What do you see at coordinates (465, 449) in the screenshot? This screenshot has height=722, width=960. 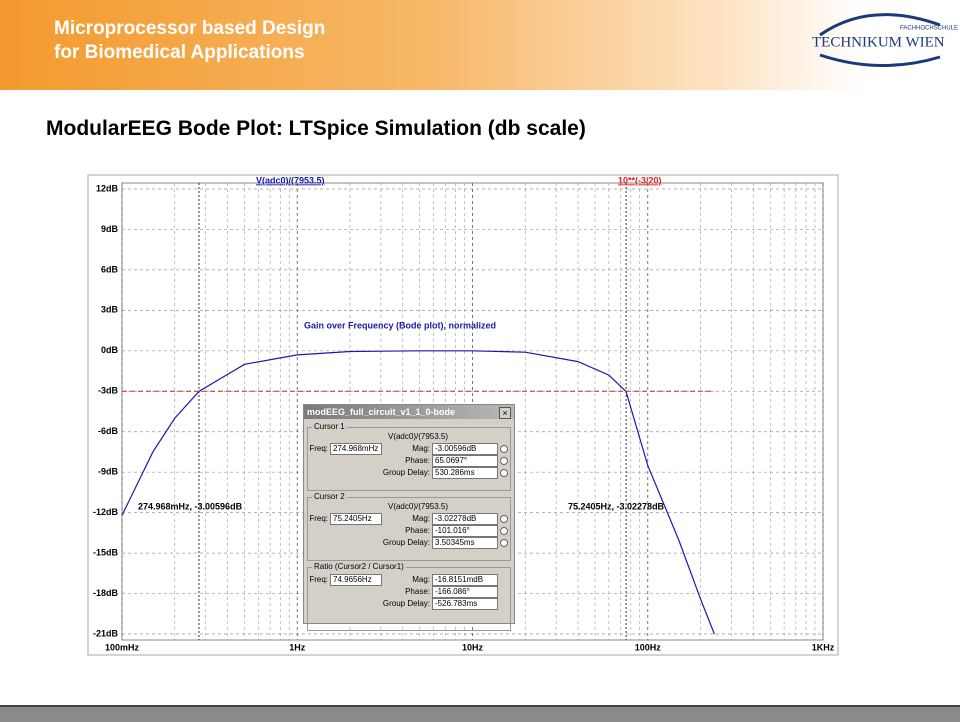 I see `value-field: -3.00596dB` at bounding box center [465, 449].